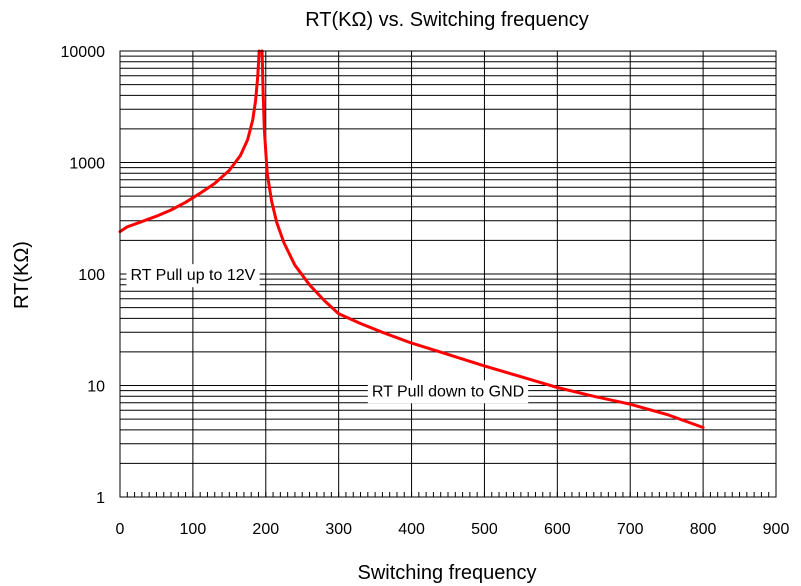 Image resolution: width=801 pixels, height=586 pixels. What do you see at coordinates (453, 515) in the screenshot?
I see `x-axis-ticks: 0 100 200 300 400 500 600 700 800 900` at bounding box center [453, 515].